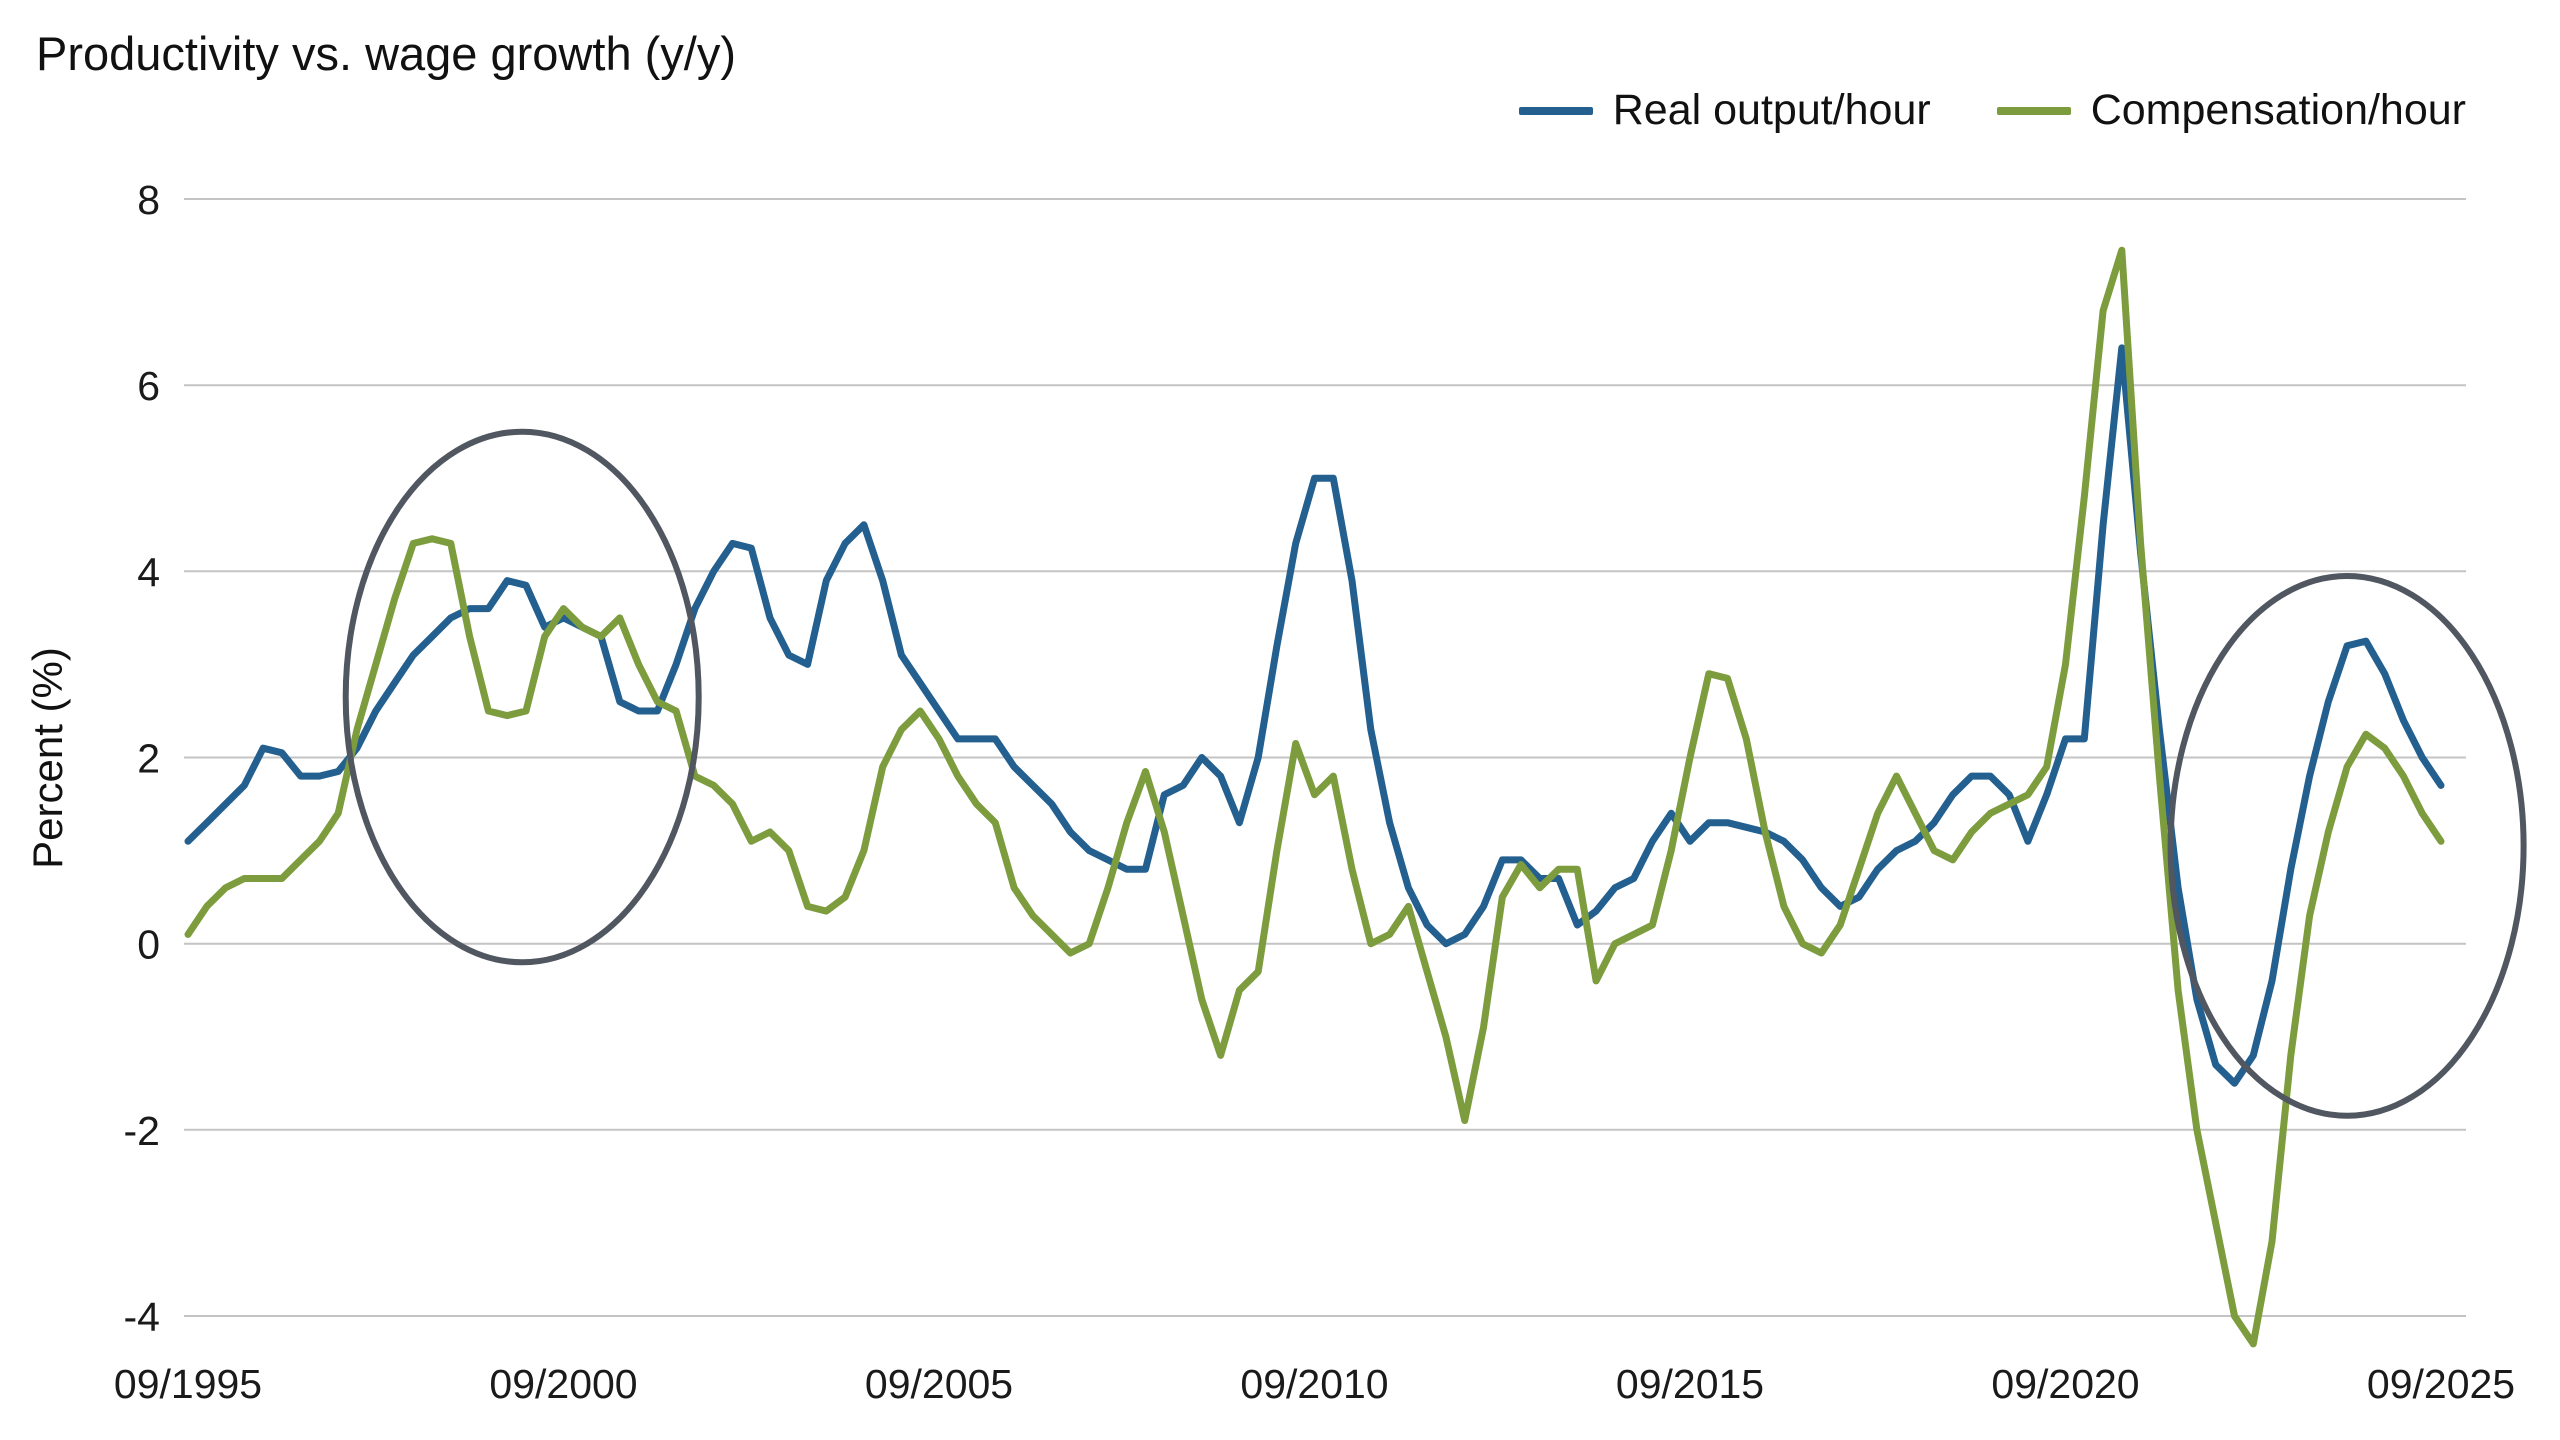  I want to click on y-tick-label: -2, so click(142, 1131).